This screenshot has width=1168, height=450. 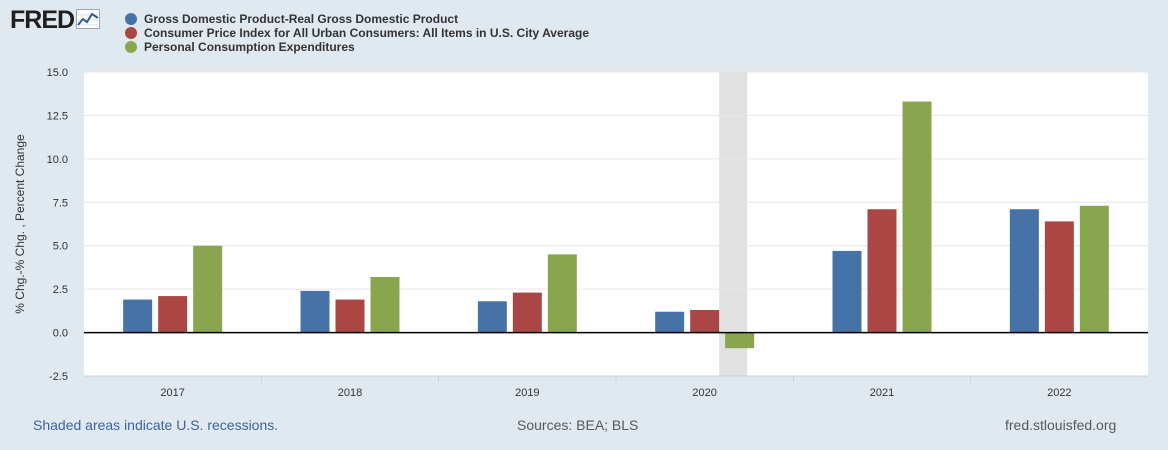 What do you see at coordinates (1094, 269) in the screenshot?
I see `bar-pce-2022` at bounding box center [1094, 269].